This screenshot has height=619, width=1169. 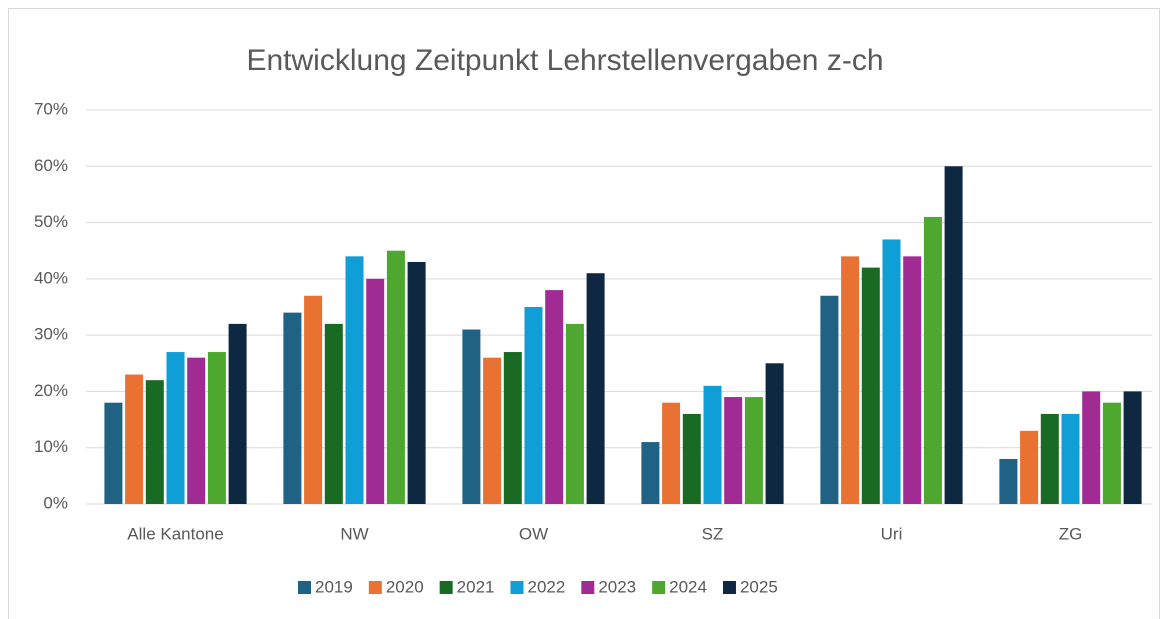 I want to click on y-tick-label: 70%, so click(x=51, y=108).